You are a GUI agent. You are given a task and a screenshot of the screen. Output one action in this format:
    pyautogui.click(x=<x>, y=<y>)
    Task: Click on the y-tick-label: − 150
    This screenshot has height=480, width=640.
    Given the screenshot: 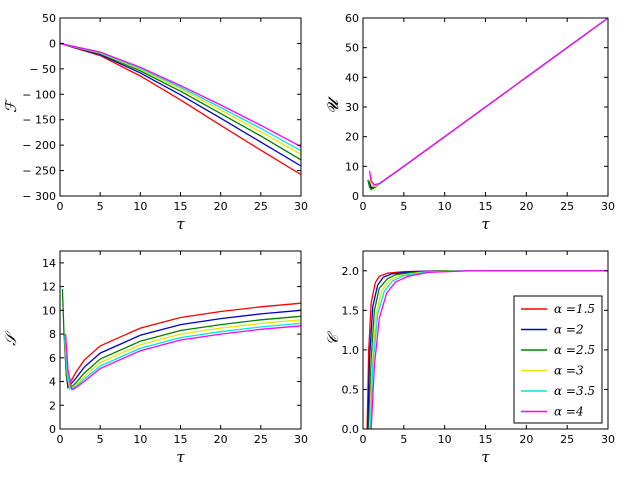 What is the action you would take?
    pyautogui.click(x=39, y=120)
    